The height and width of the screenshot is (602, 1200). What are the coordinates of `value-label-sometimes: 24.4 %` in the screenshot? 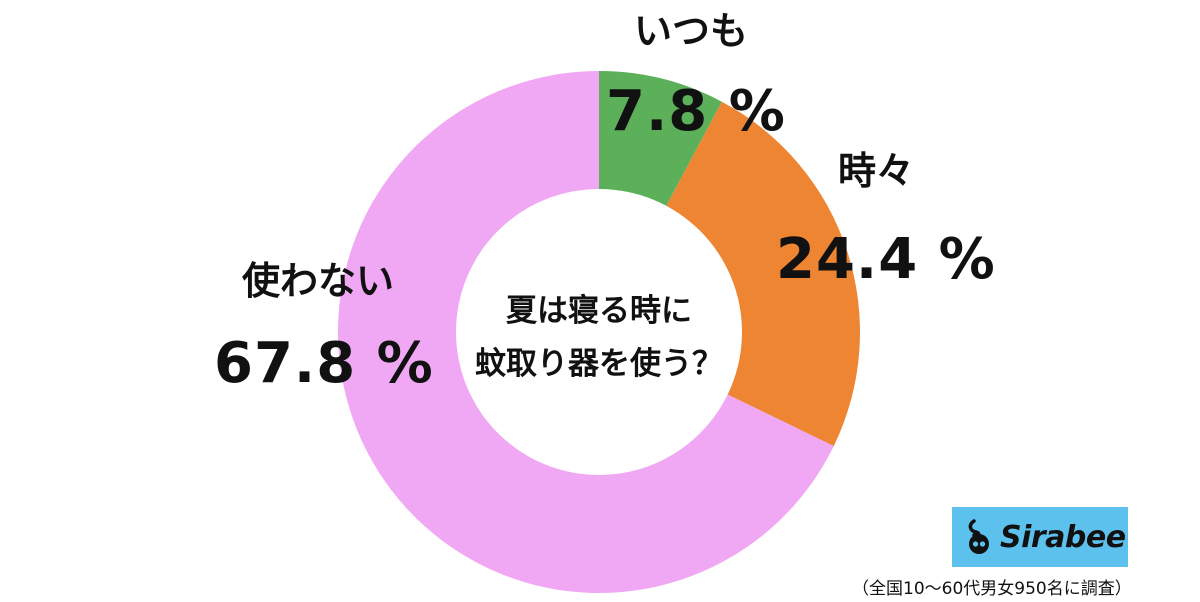 It's located at (886, 259).